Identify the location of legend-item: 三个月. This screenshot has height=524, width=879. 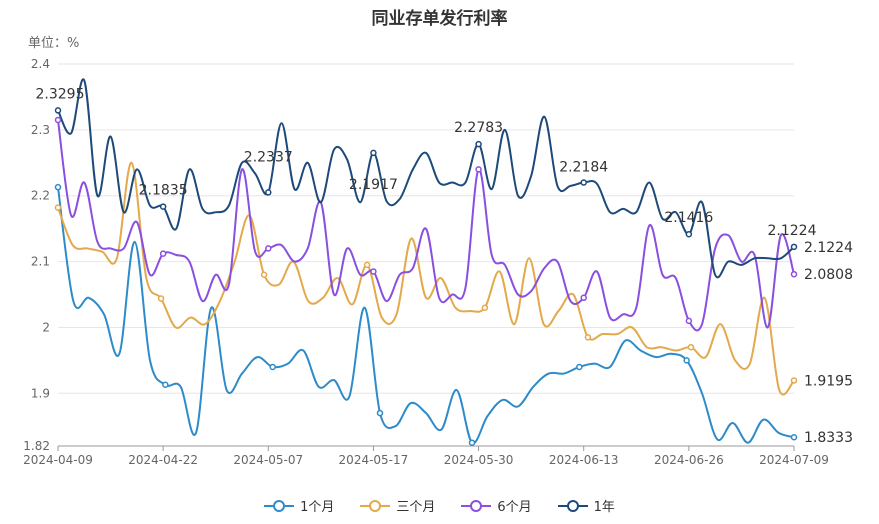
(397, 505).